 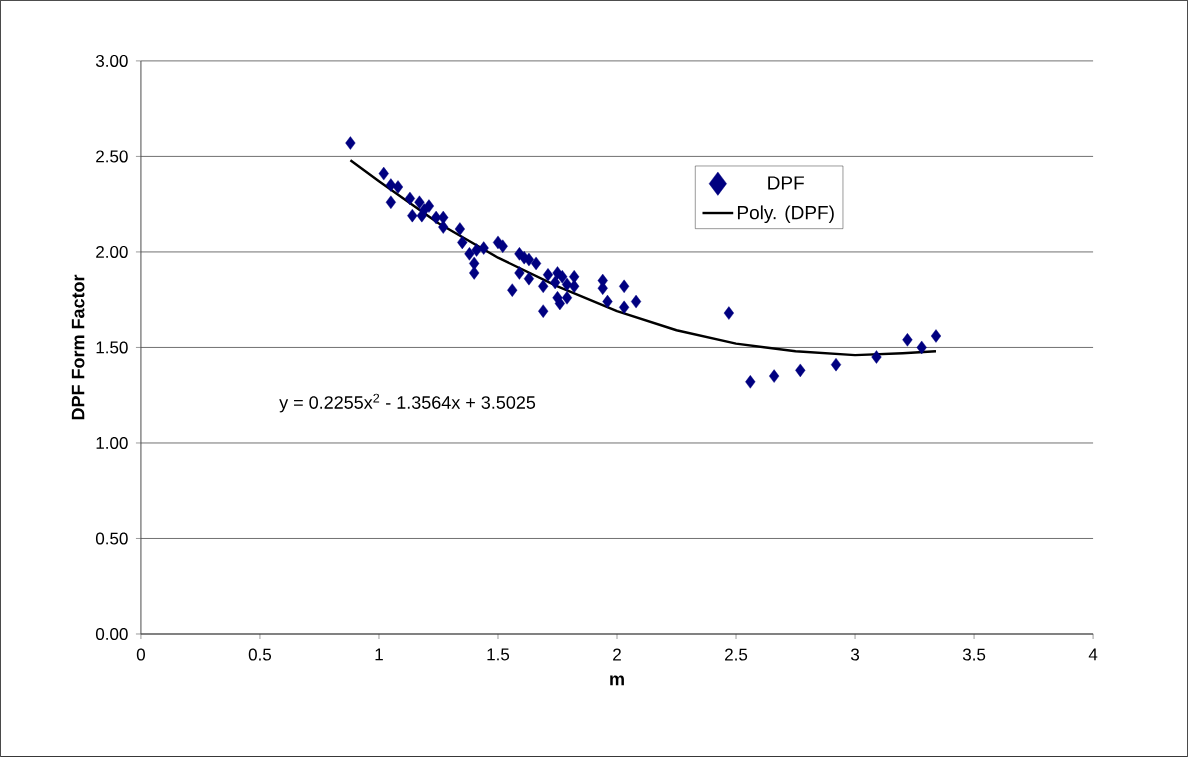 What do you see at coordinates (260, 654) in the screenshot?
I see `x-tick-label: 0.5` at bounding box center [260, 654].